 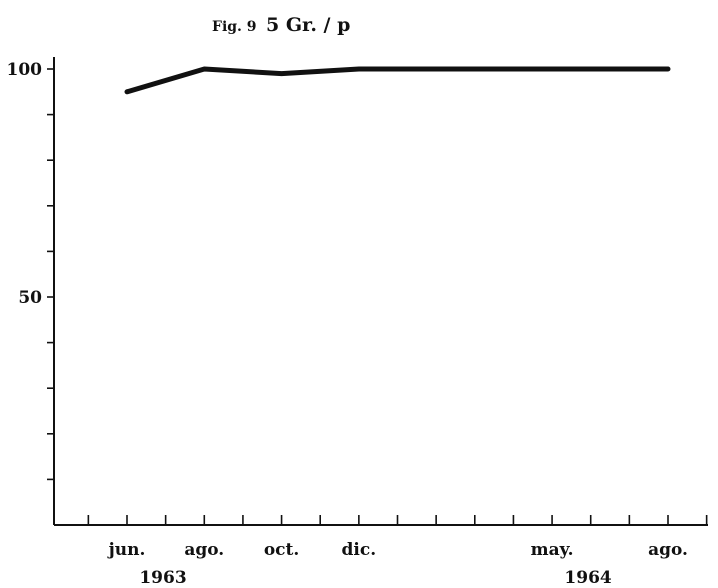 I want to click on year-labels: 1963 1964, so click(x=375, y=578).